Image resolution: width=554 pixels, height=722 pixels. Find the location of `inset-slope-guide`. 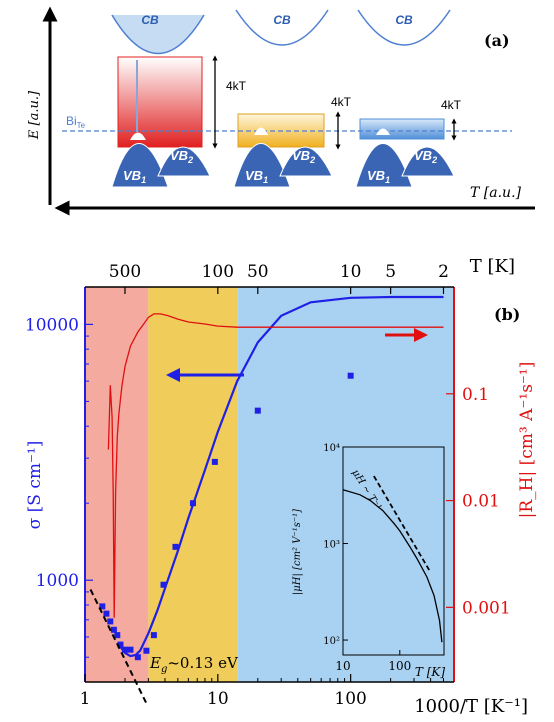

inset-slope-guide is located at coordinates (402, 524).